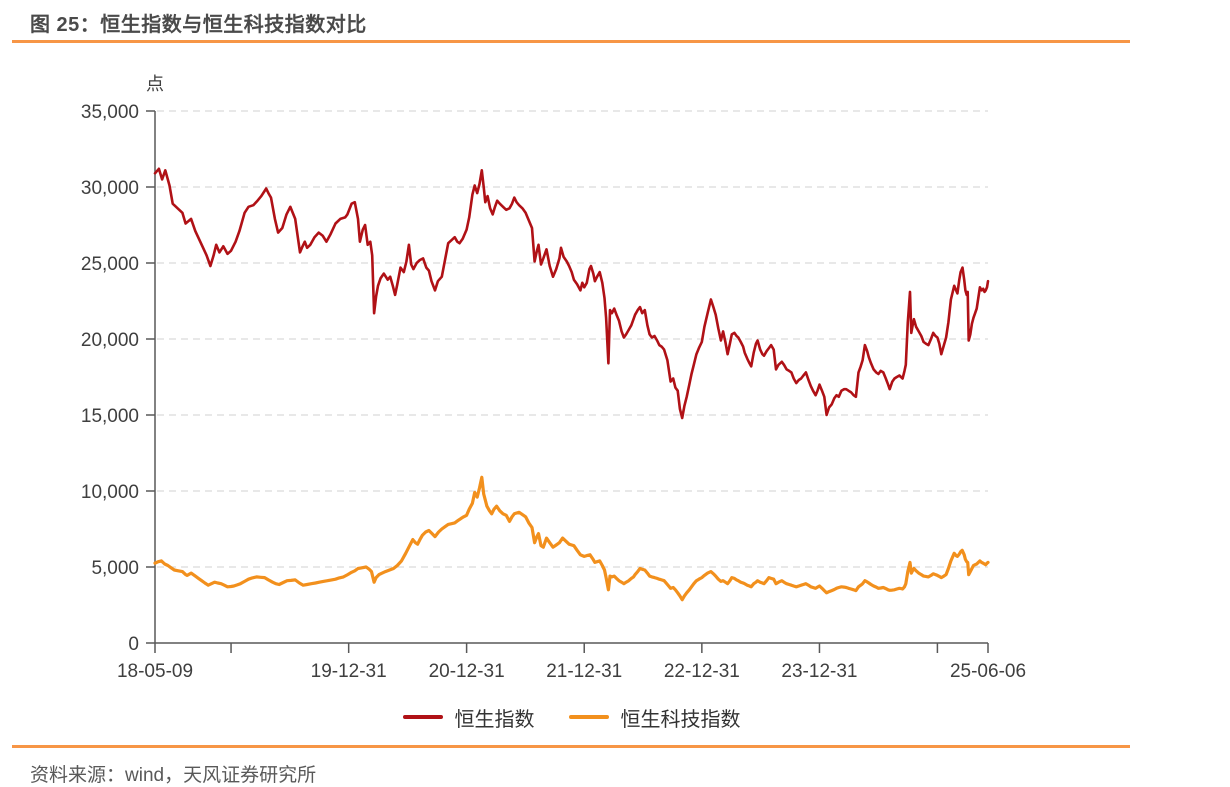 The image size is (1230, 787). Describe the element at coordinates (494, 719) in the screenshot. I see `hsi-legend-label: 恒生指数` at that location.